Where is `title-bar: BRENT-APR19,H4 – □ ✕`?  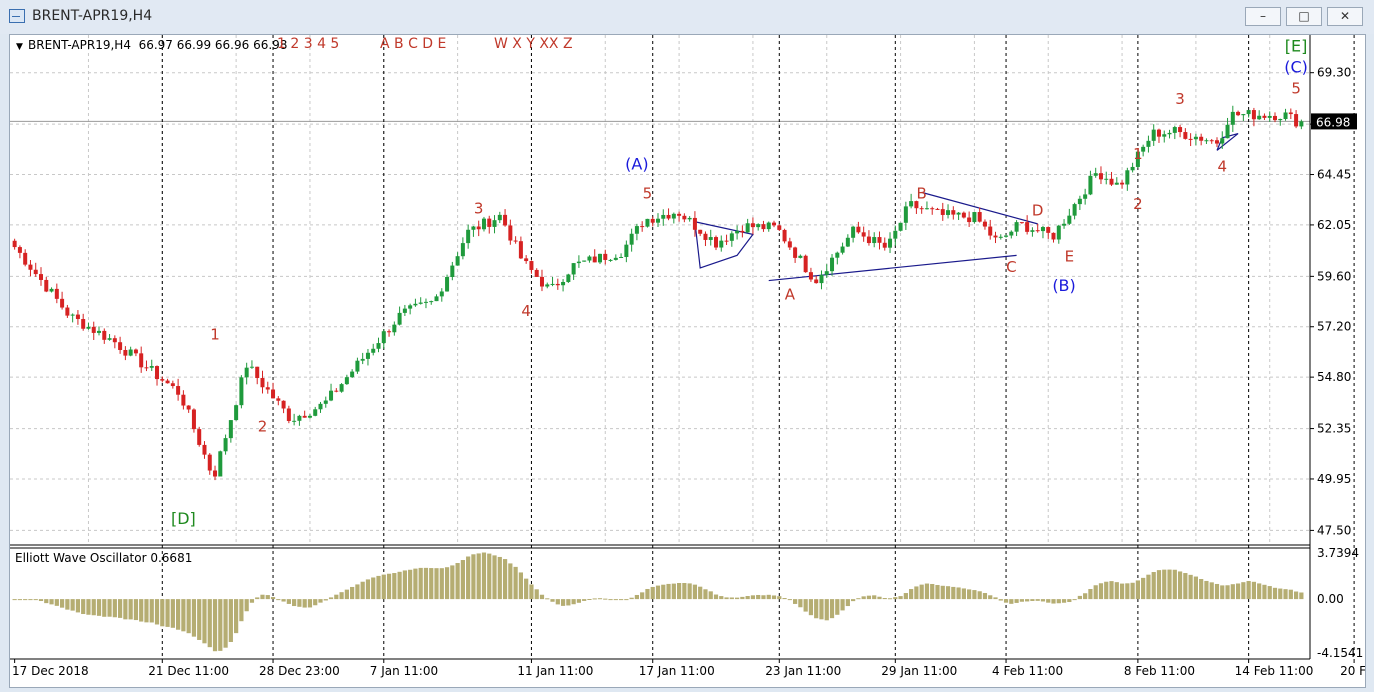
title-bar: BRENT-APR19,H4 – □ ✕ is located at coordinates (687, 17).